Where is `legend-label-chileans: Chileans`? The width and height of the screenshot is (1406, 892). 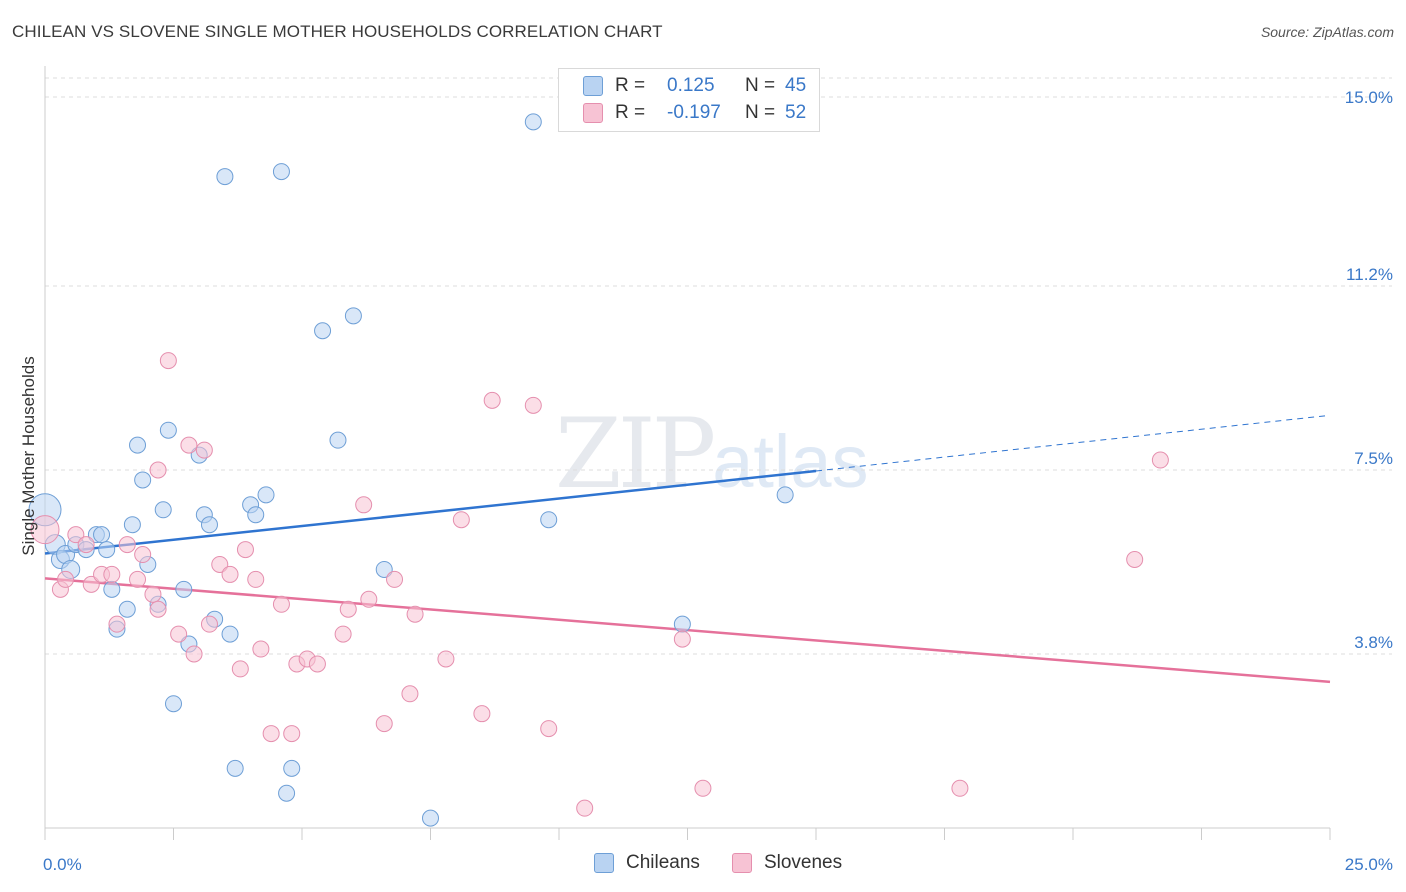 legend-label-chileans: Chileans is located at coordinates (663, 862).